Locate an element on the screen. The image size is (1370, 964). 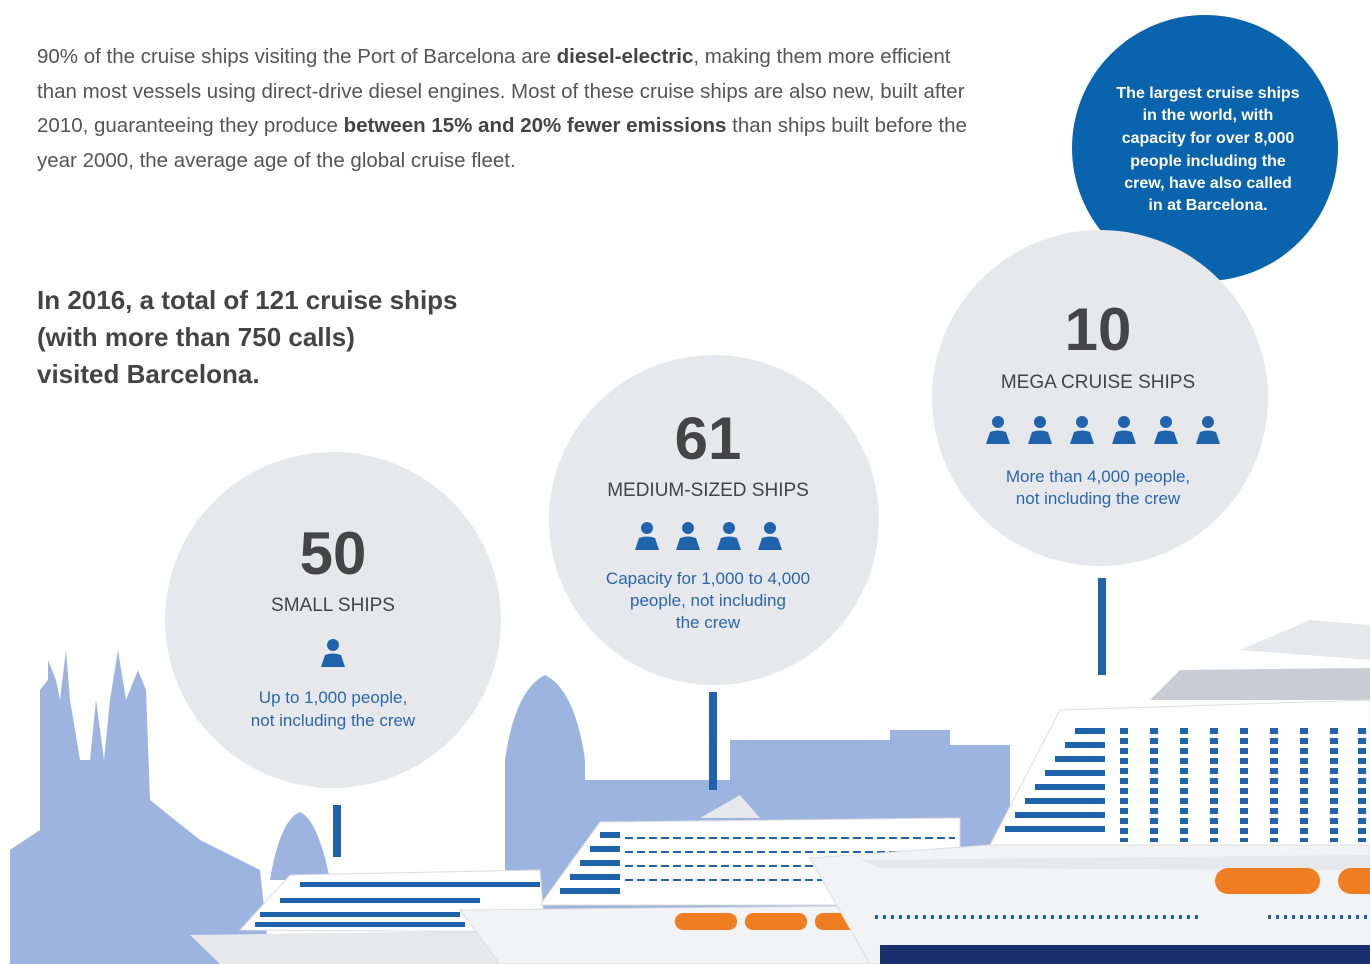
group-label: MEGA CRUISE SHIPS is located at coordinates (1098, 382).